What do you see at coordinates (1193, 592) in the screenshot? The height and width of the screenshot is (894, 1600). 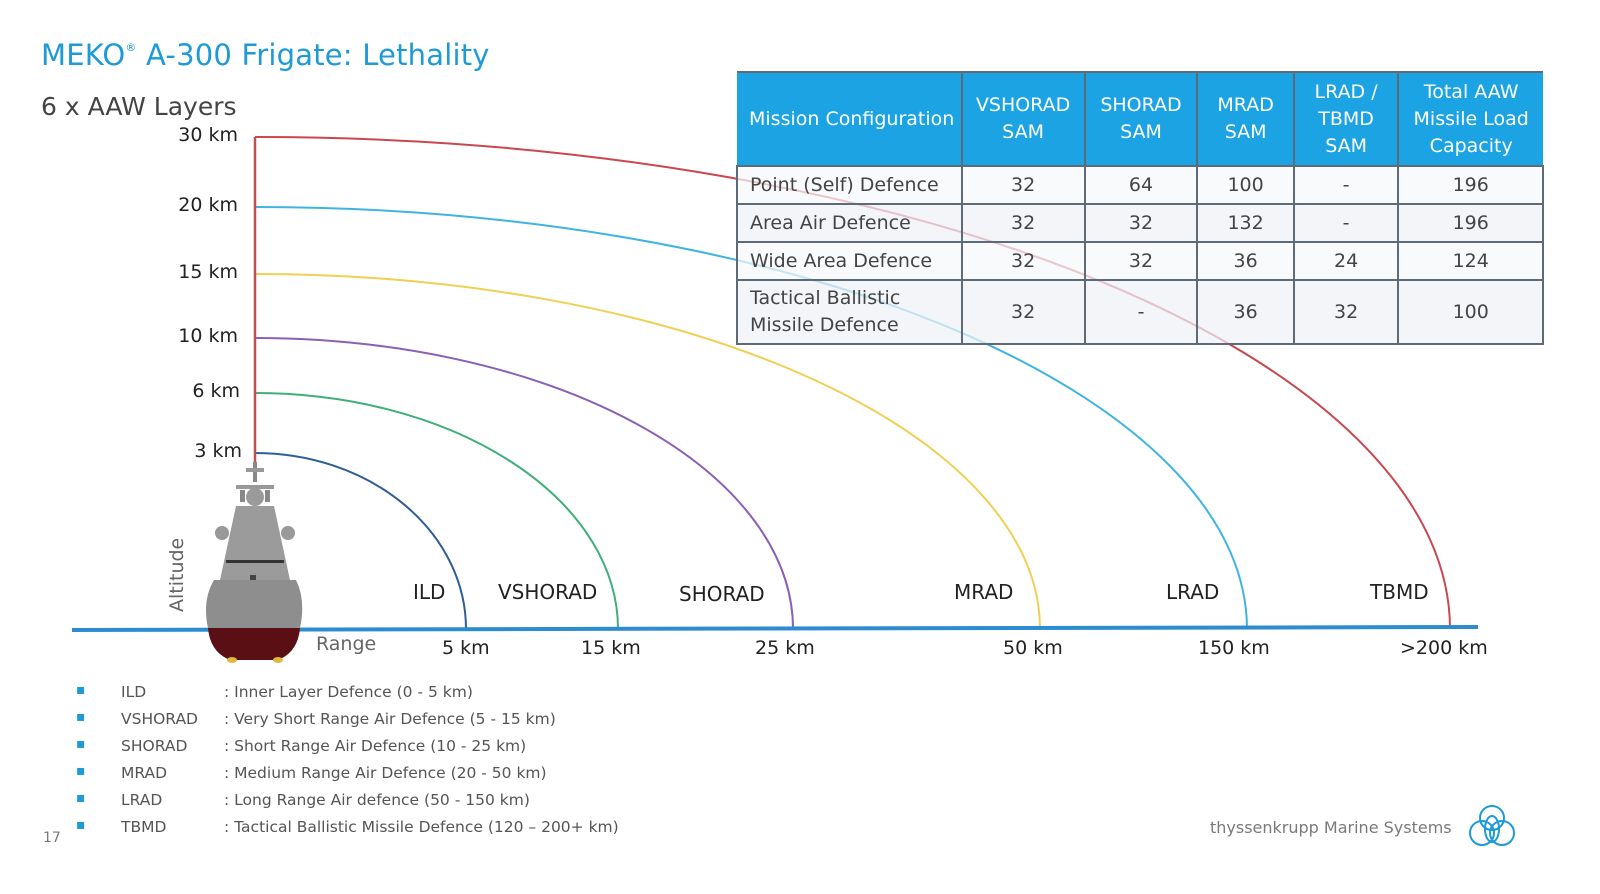 I see `layer-label: LRAD` at bounding box center [1193, 592].